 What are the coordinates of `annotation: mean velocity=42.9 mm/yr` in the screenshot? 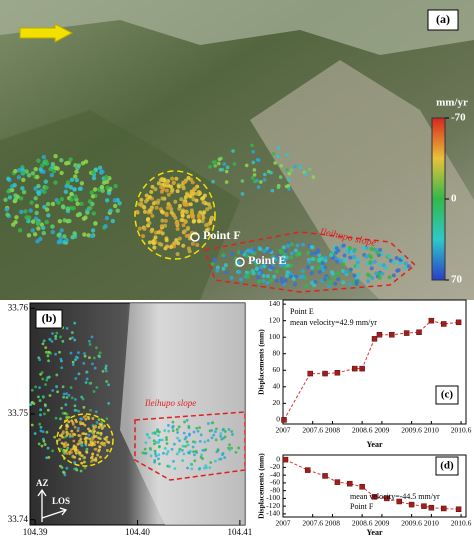 It's located at (333, 322).